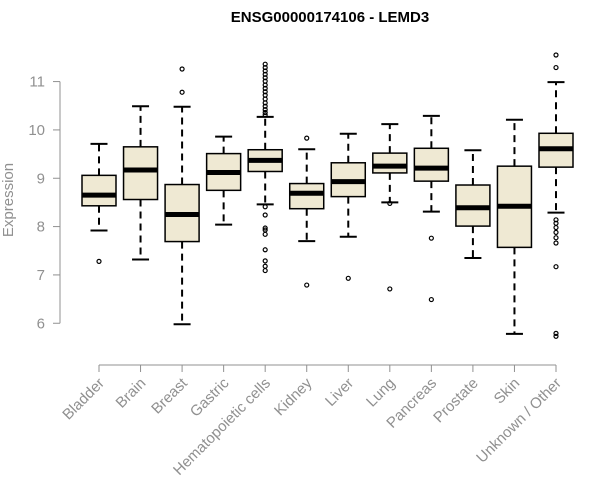 This screenshot has height=500, width=600. Describe the element at coordinates (83, 399) in the screenshot. I see `x-tick-label: Bladder` at that location.